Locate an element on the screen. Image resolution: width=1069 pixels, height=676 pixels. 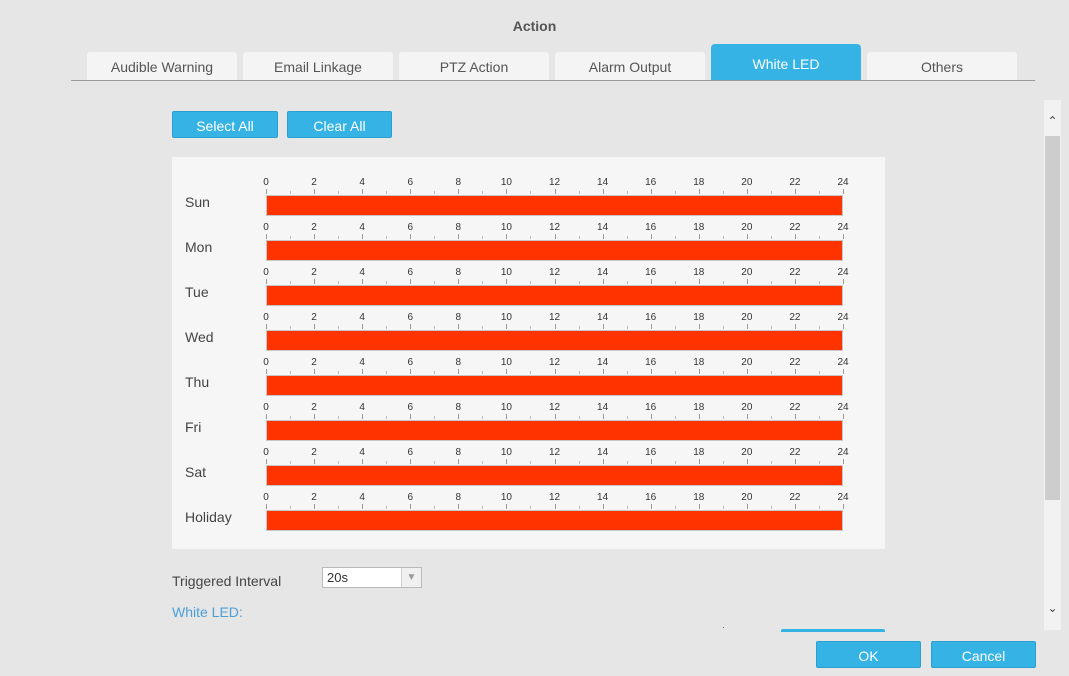
chevron-up-icon: ⌃ is located at coordinates (1052, 121).